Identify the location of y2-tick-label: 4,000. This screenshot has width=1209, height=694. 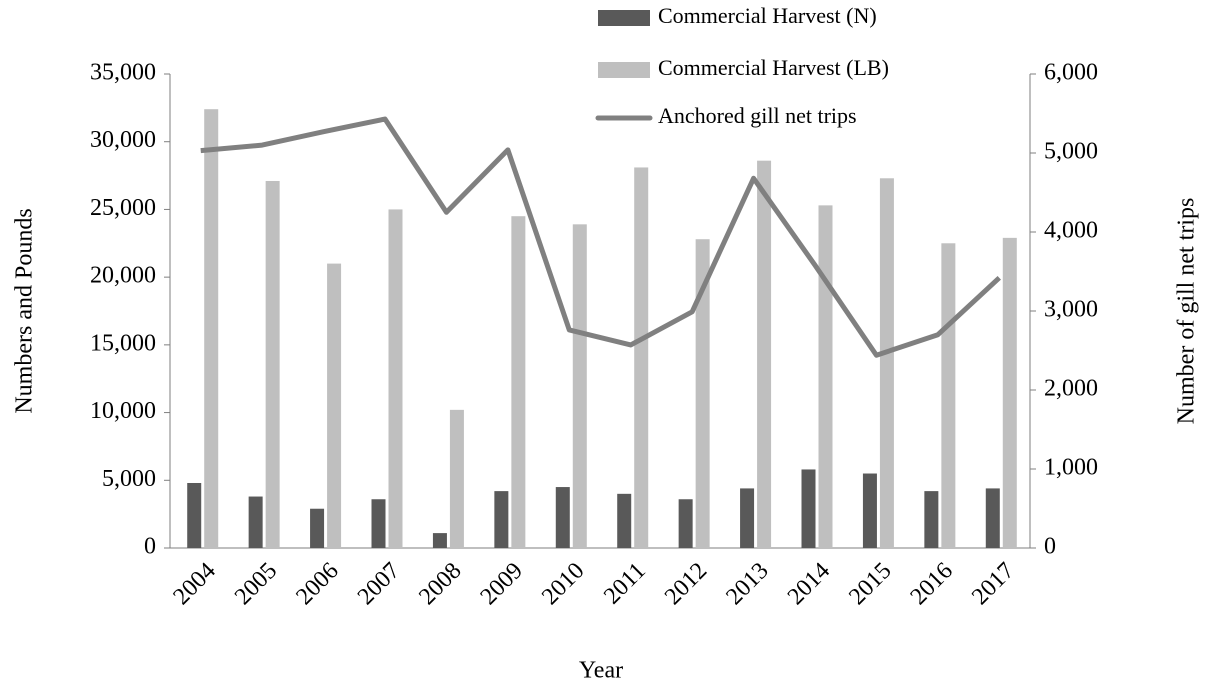
(1071, 231).